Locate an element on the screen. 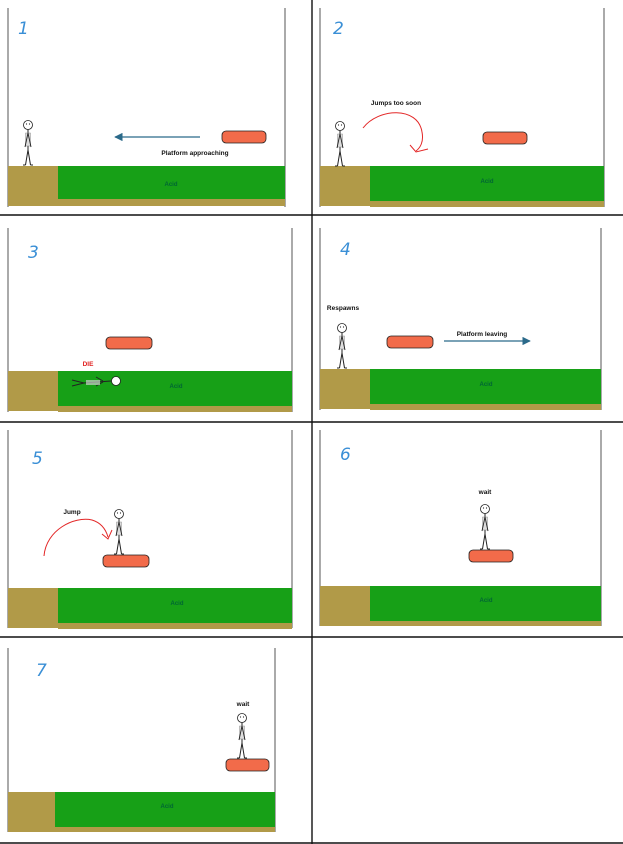 The height and width of the screenshot is (844, 623). caption: Jumps too soon is located at coordinates (396, 103).